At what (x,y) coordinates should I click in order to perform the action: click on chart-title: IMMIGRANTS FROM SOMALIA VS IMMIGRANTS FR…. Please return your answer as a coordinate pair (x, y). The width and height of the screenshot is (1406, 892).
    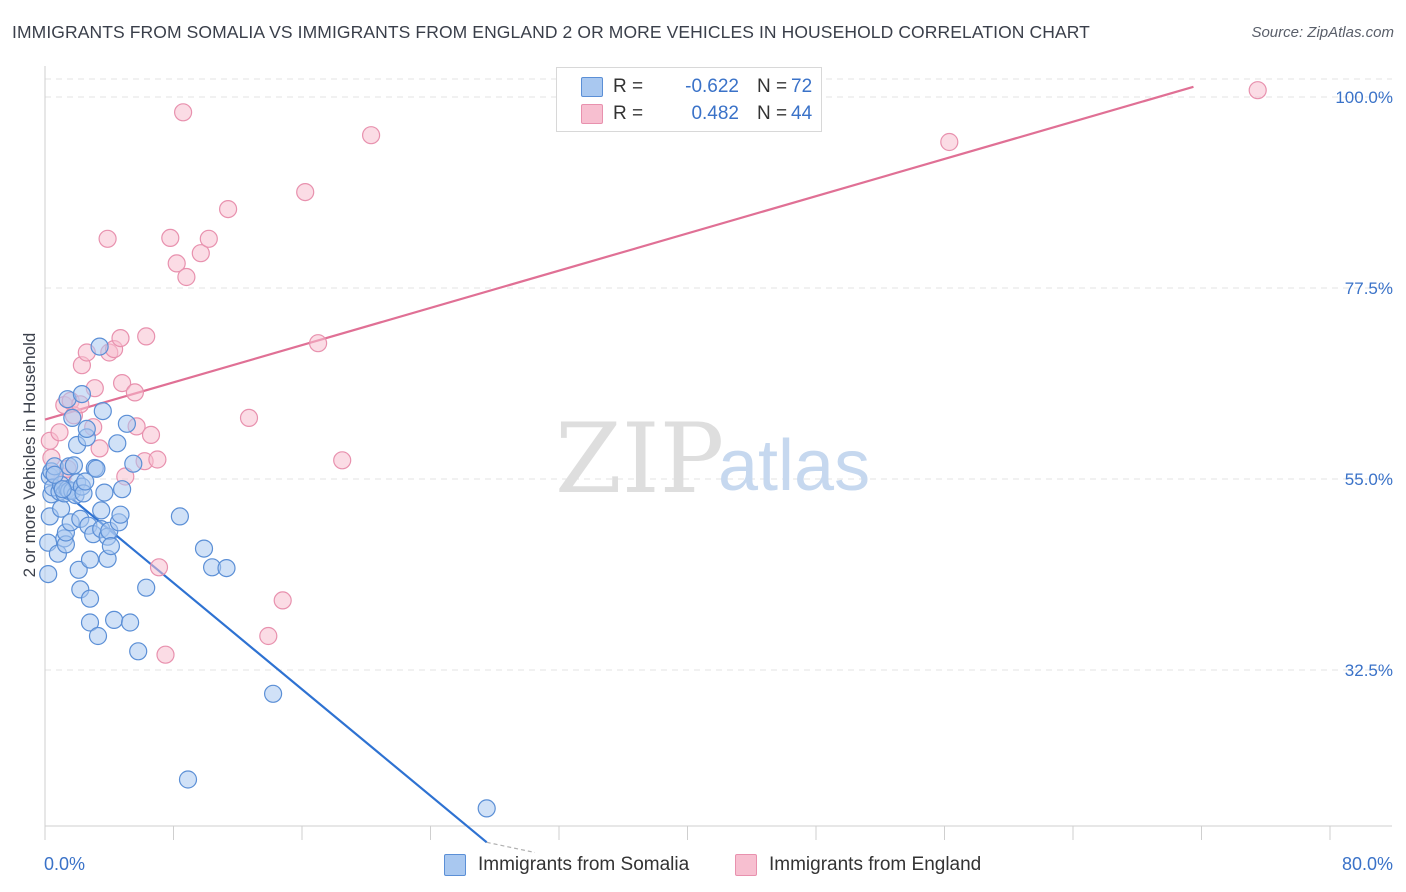
    Looking at the image, I should click on (551, 32).